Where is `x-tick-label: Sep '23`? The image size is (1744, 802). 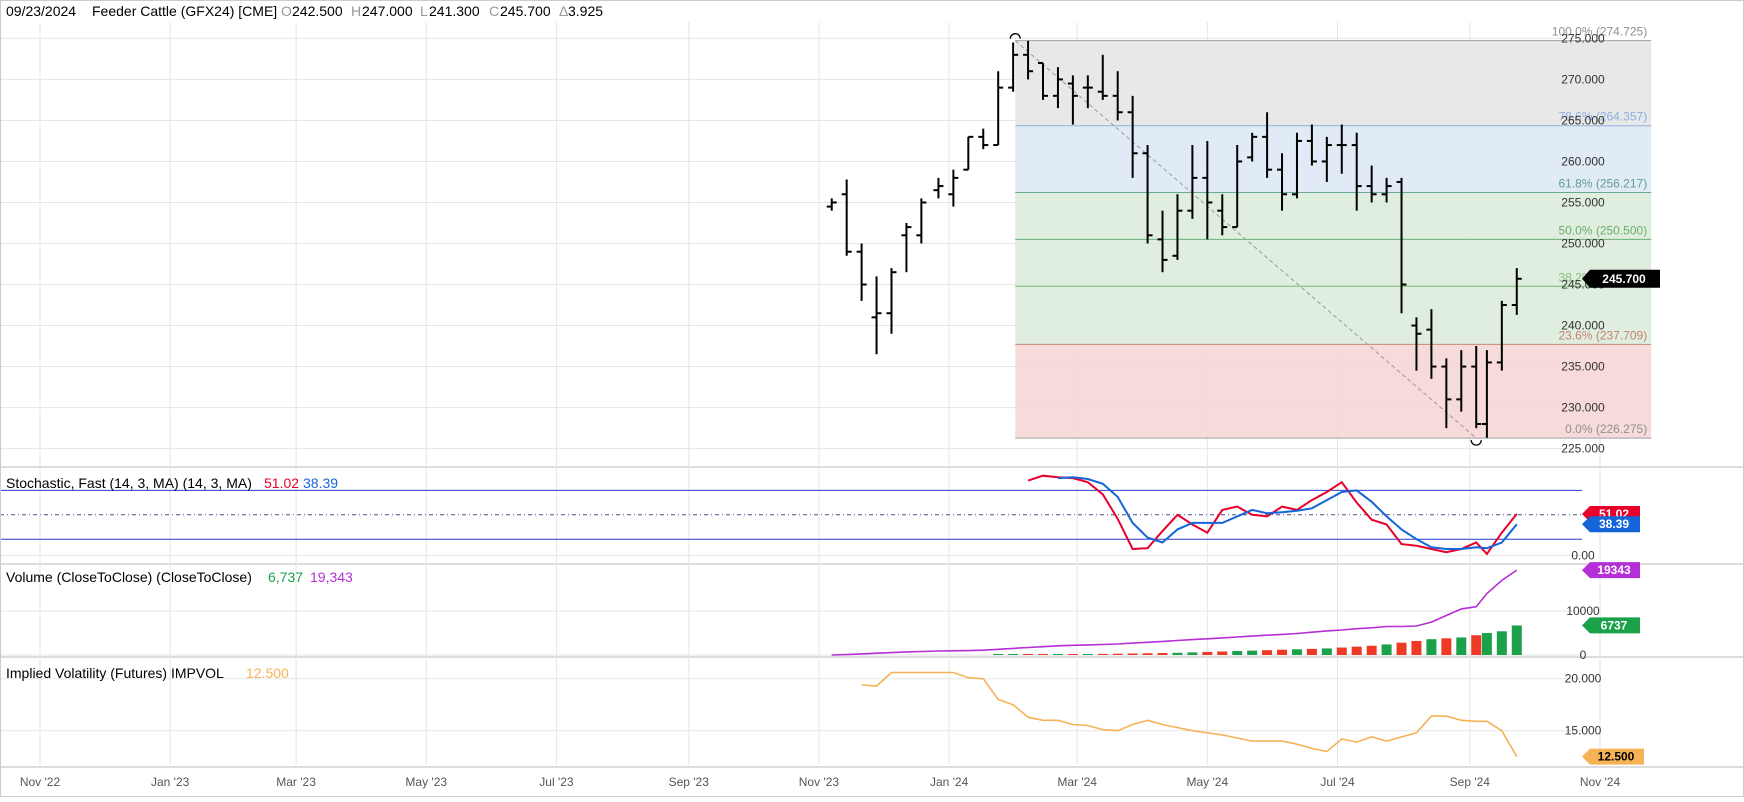
x-tick-label: Sep '23 is located at coordinates (689, 782).